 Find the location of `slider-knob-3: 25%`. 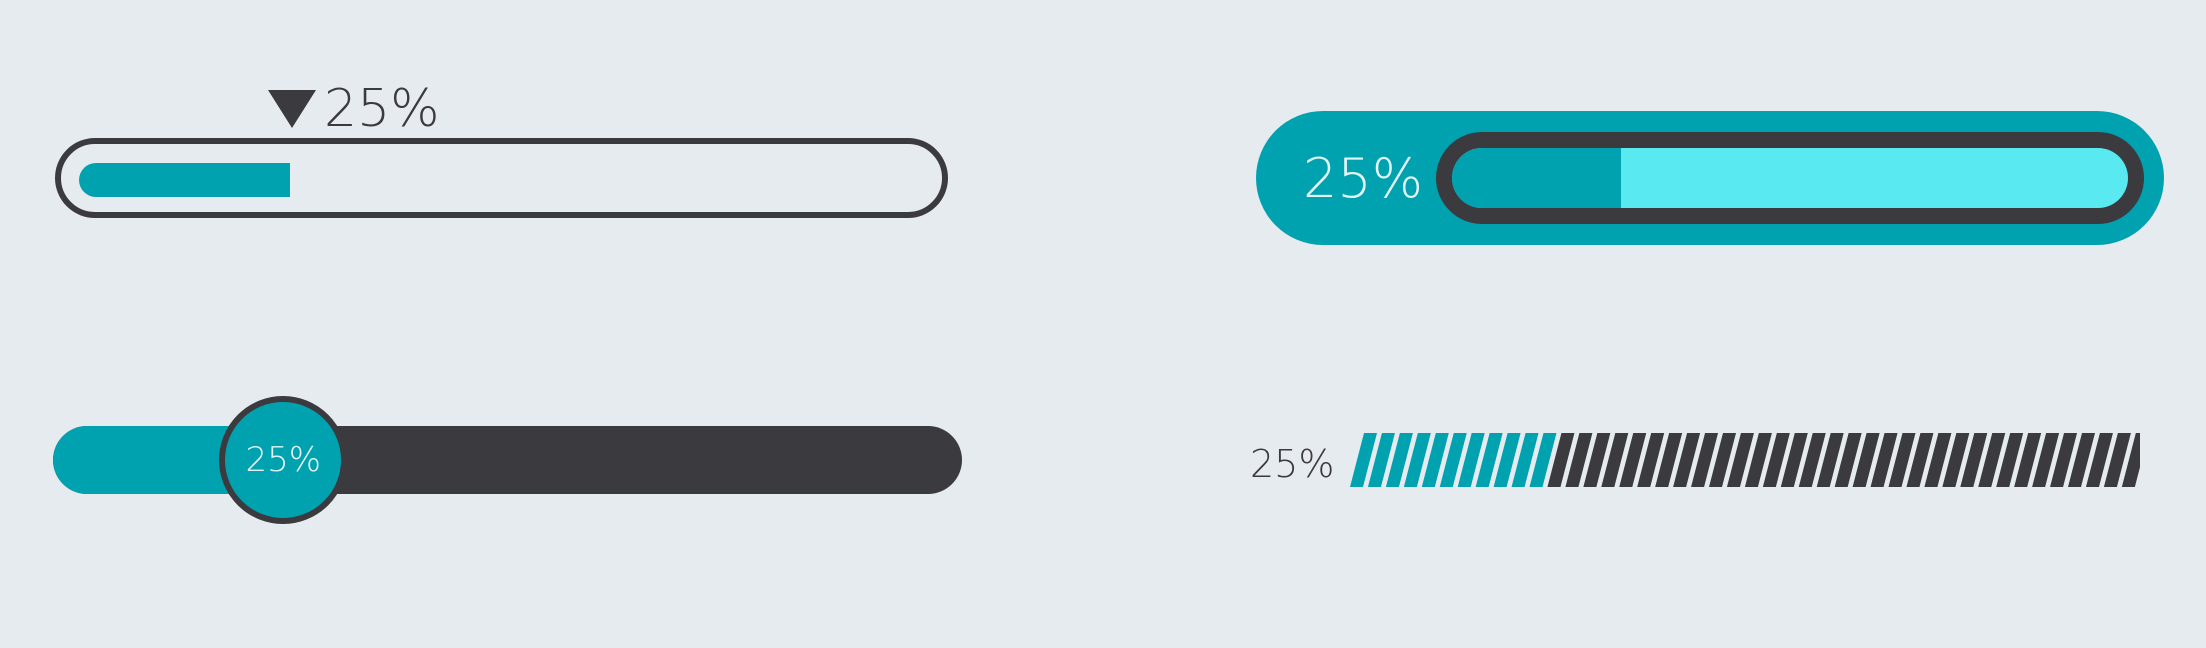

slider-knob-3: 25% is located at coordinates (283, 460).